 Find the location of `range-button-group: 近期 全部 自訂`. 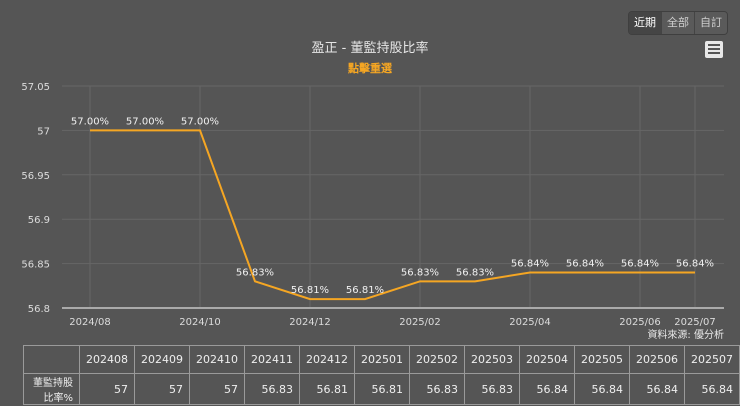

range-button-group: 近期 全部 自訂 is located at coordinates (678, 23).